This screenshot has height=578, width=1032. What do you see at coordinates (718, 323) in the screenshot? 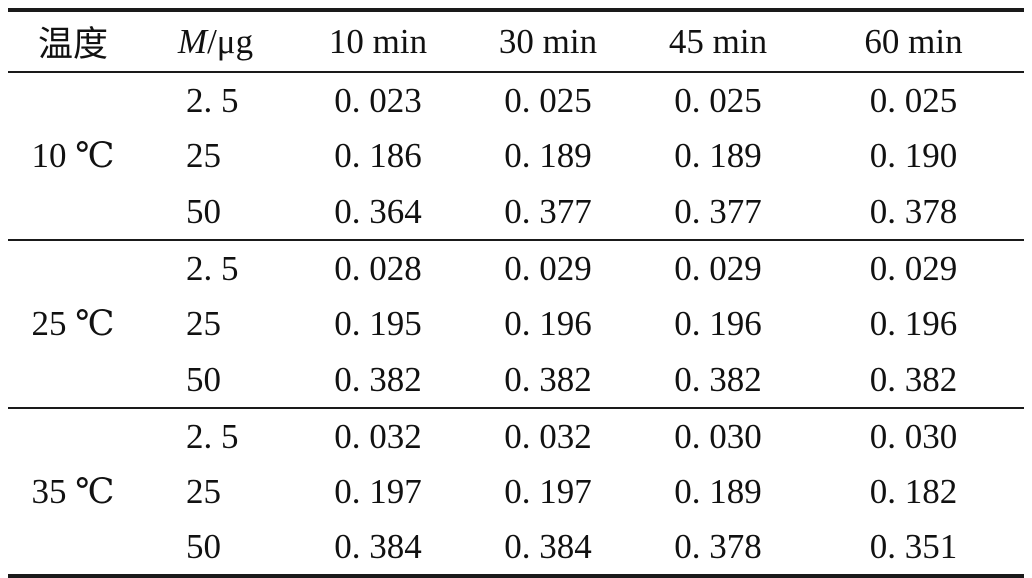
I see `value-45-min: 0. 196` at bounding box center [718, 323].